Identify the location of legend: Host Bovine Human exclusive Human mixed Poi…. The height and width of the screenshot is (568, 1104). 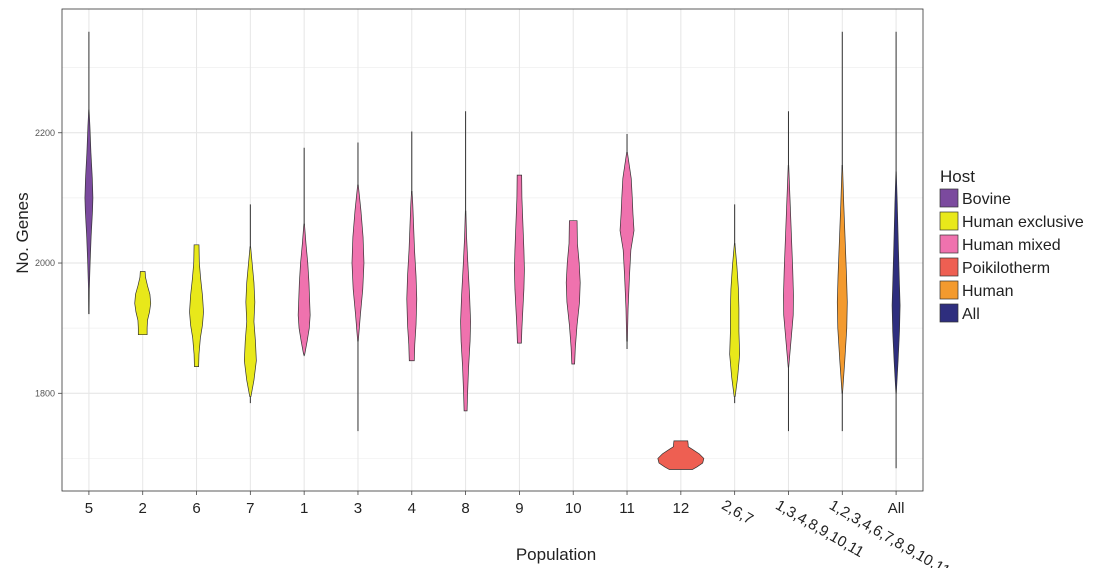
(1011, 245).